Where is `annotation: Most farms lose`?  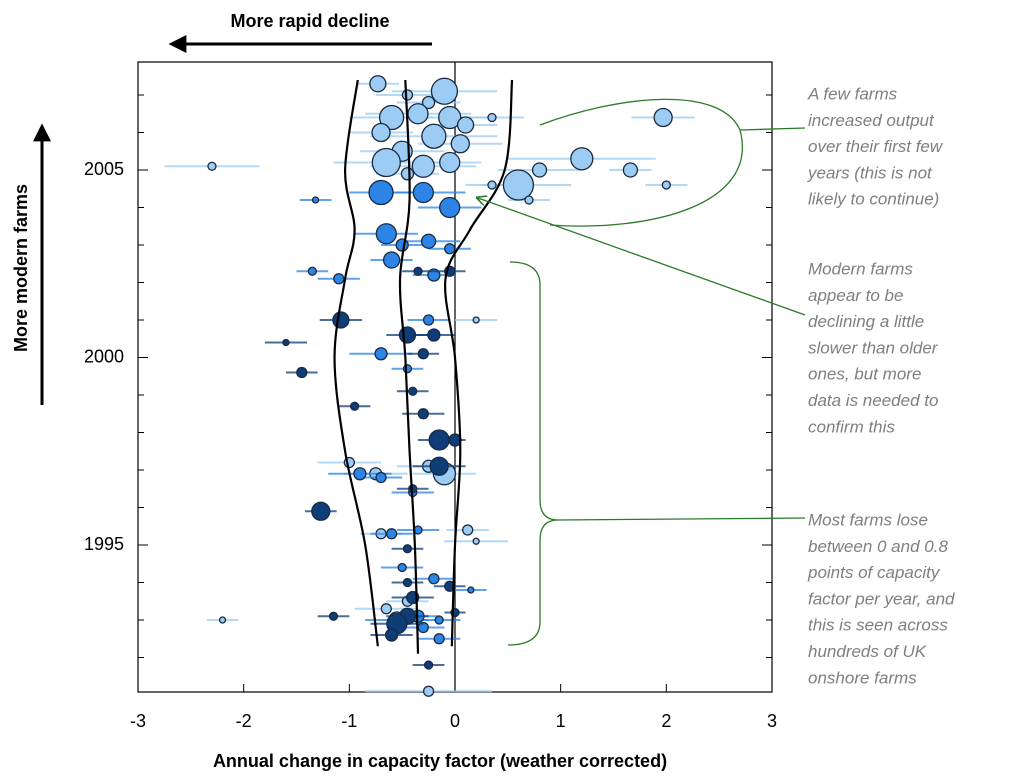
annotation: Most farms lose is located at coordinates (868, 519).